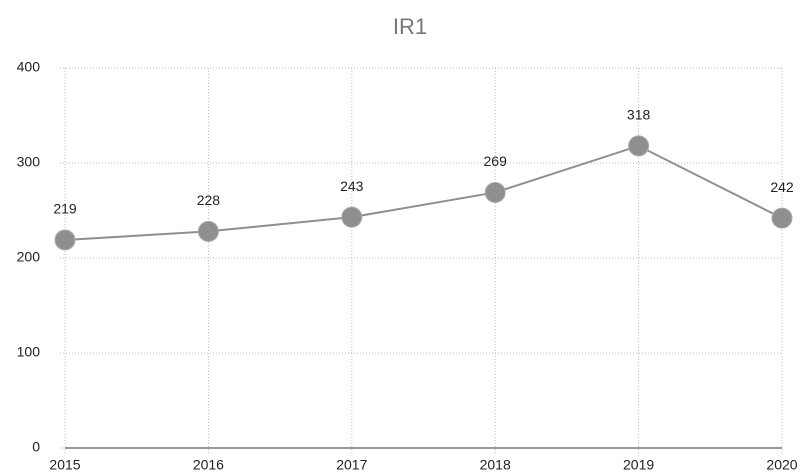 The width and height of the screenshot is (804, 475). What do you see at coordinates (29, 67) in the screenshot?
I see `y-tick-label: 400` at bounding box center [29, 67].